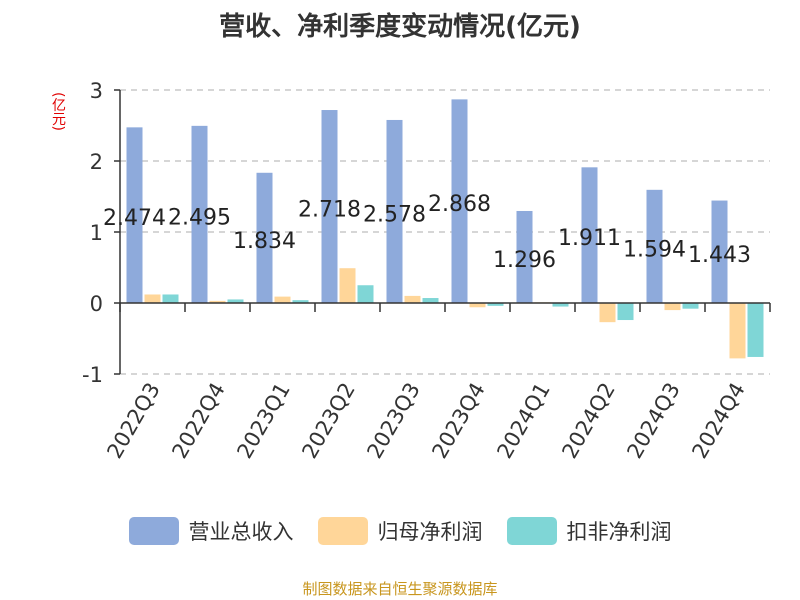 Image resolution: width=800 pixels, height=600 pixels. Describe the element at coordinates (328, 421) in the screenshot. I see `x-tick-label: 2023Q2` at that location.